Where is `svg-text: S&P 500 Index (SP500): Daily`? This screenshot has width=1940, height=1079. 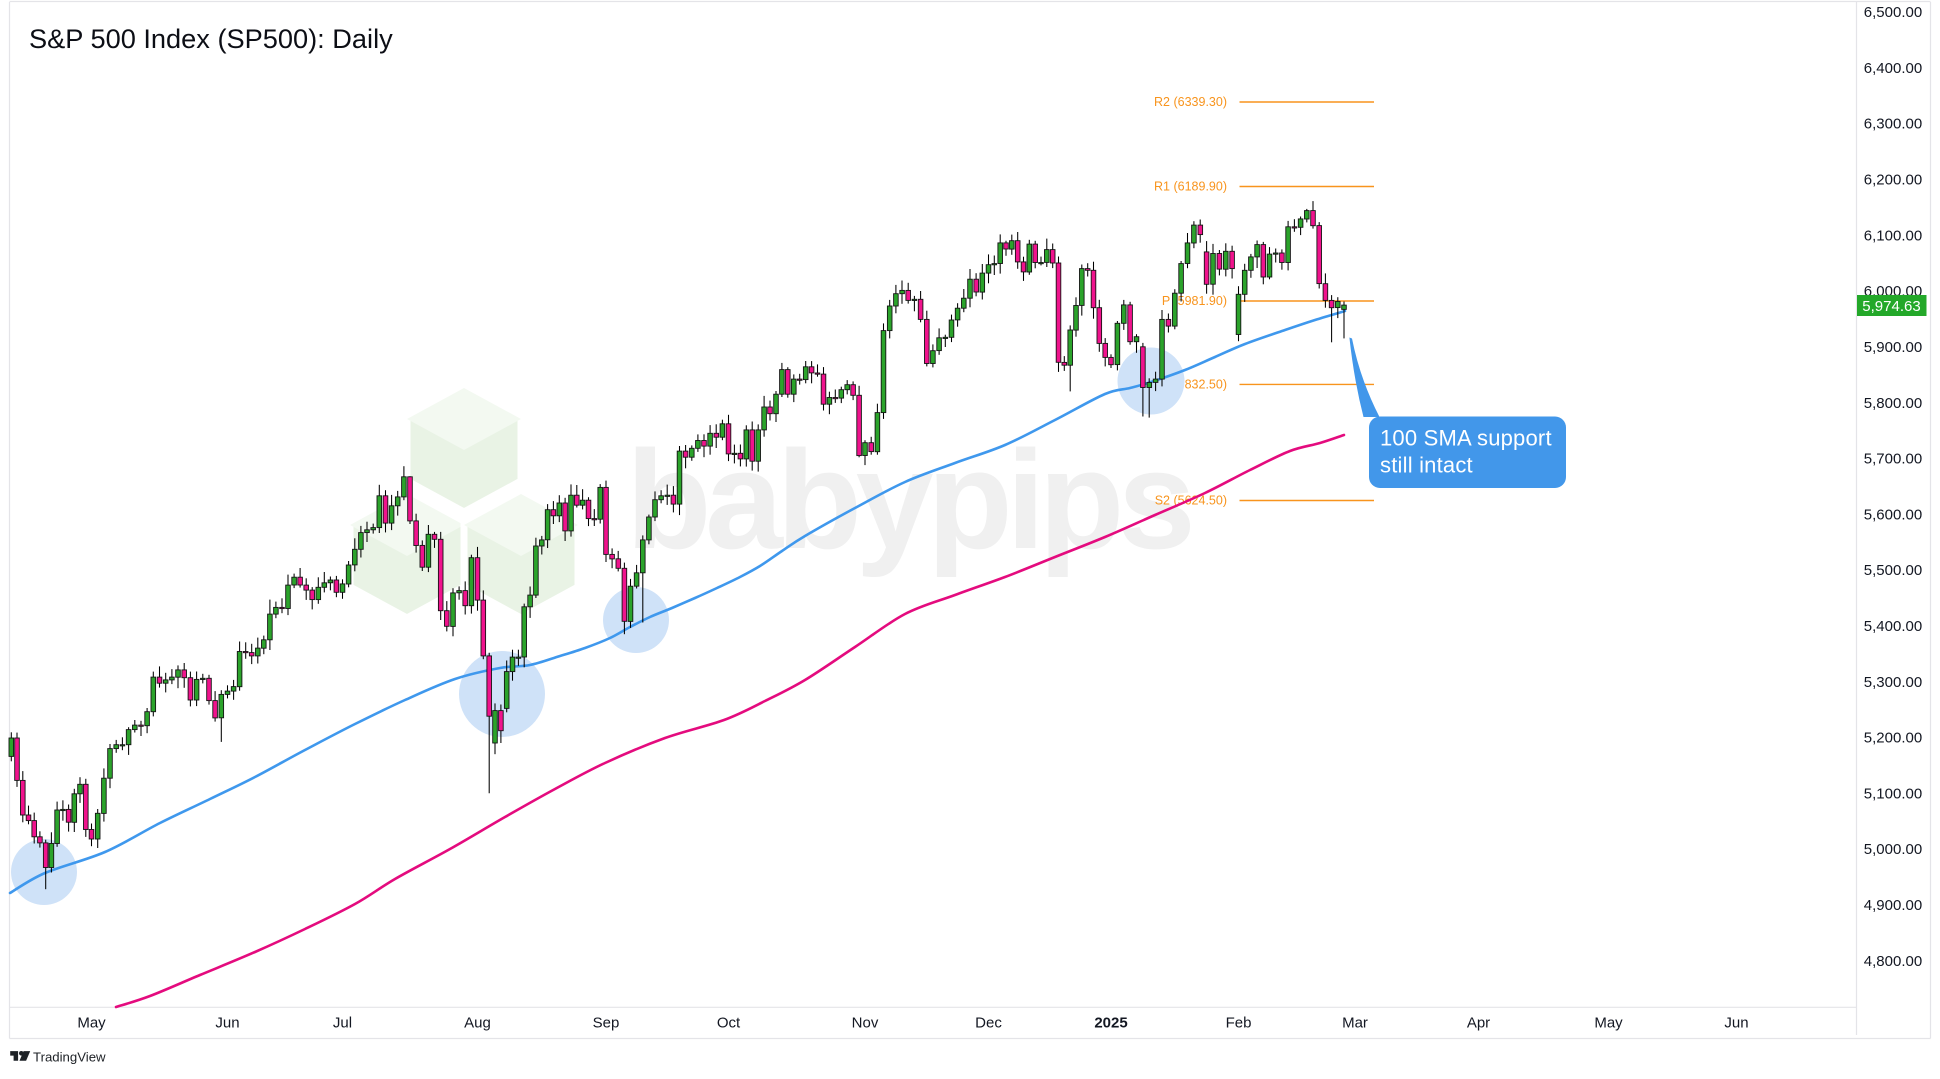 svg-text: S&P 500 Index (SP500): Daily is located at coordinates (211, 38).